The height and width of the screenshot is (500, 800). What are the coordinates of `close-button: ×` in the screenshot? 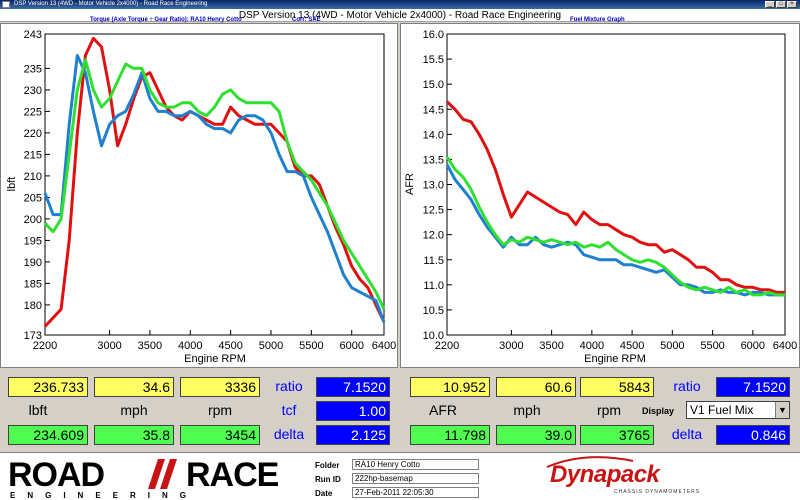 It's located at (792, 4).